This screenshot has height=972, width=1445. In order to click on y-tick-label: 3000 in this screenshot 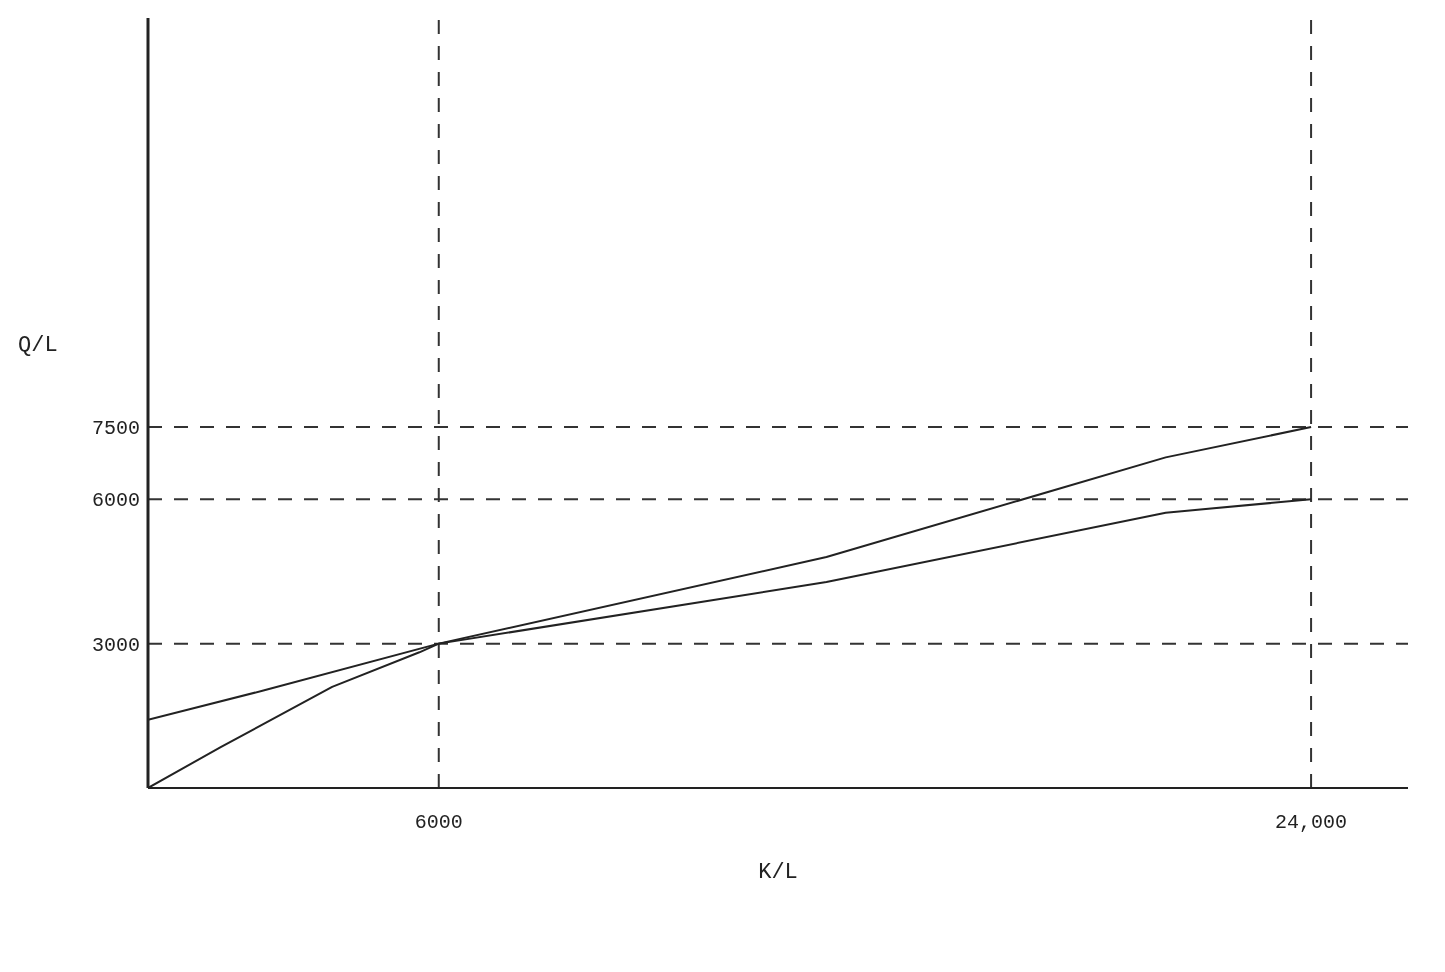, I will do `click(115, 645)`.